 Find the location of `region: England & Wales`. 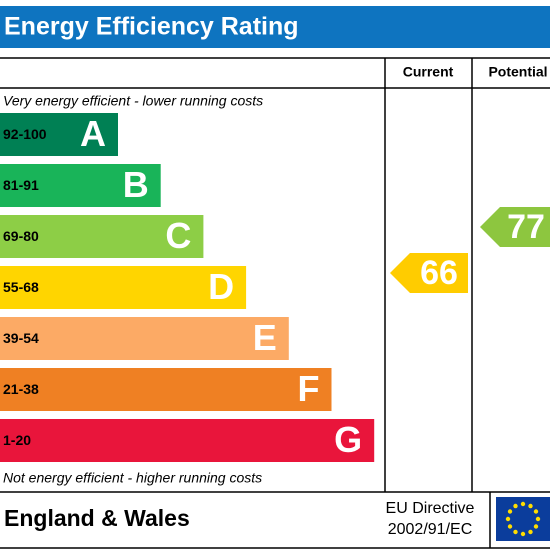

region: England & Wales is located at coordinates (97, 518).